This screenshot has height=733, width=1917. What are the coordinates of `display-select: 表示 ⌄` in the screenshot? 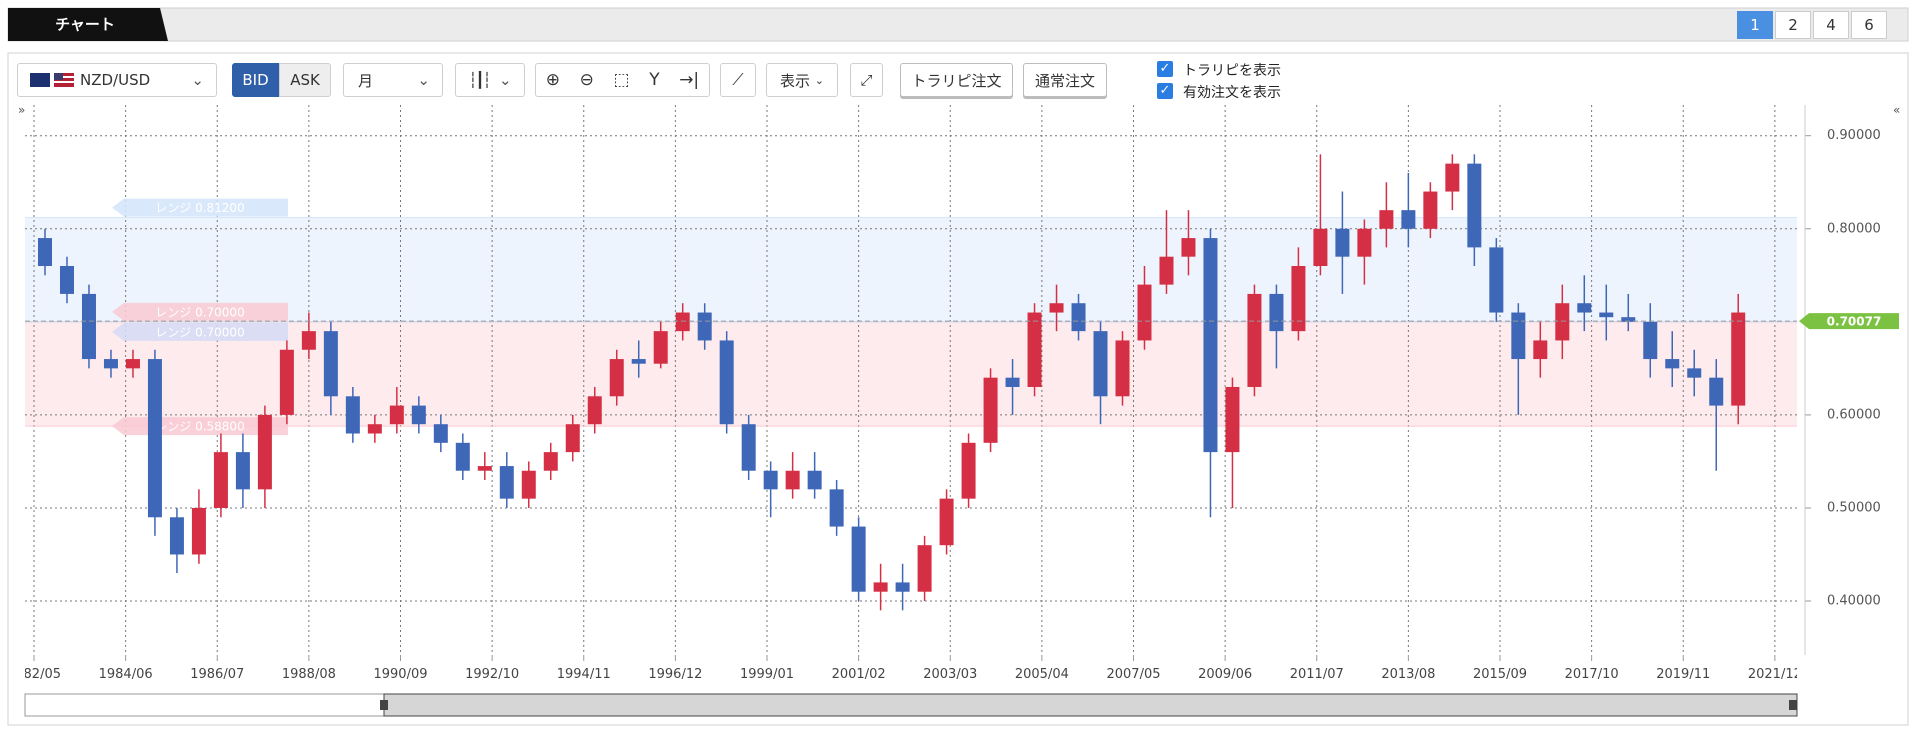 It's located at (802, 80).